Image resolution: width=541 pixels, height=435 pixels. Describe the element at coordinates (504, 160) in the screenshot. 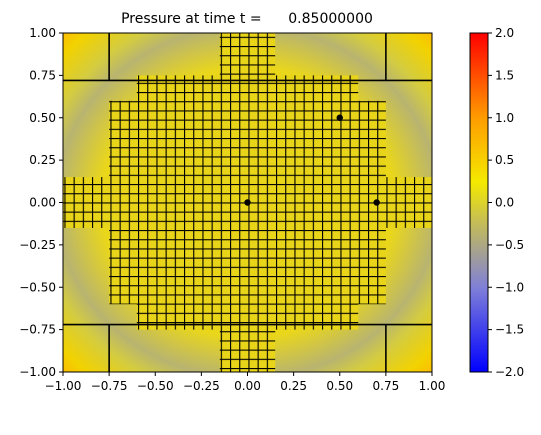

I see `colorbar-tick-label: 0.5` at that location.